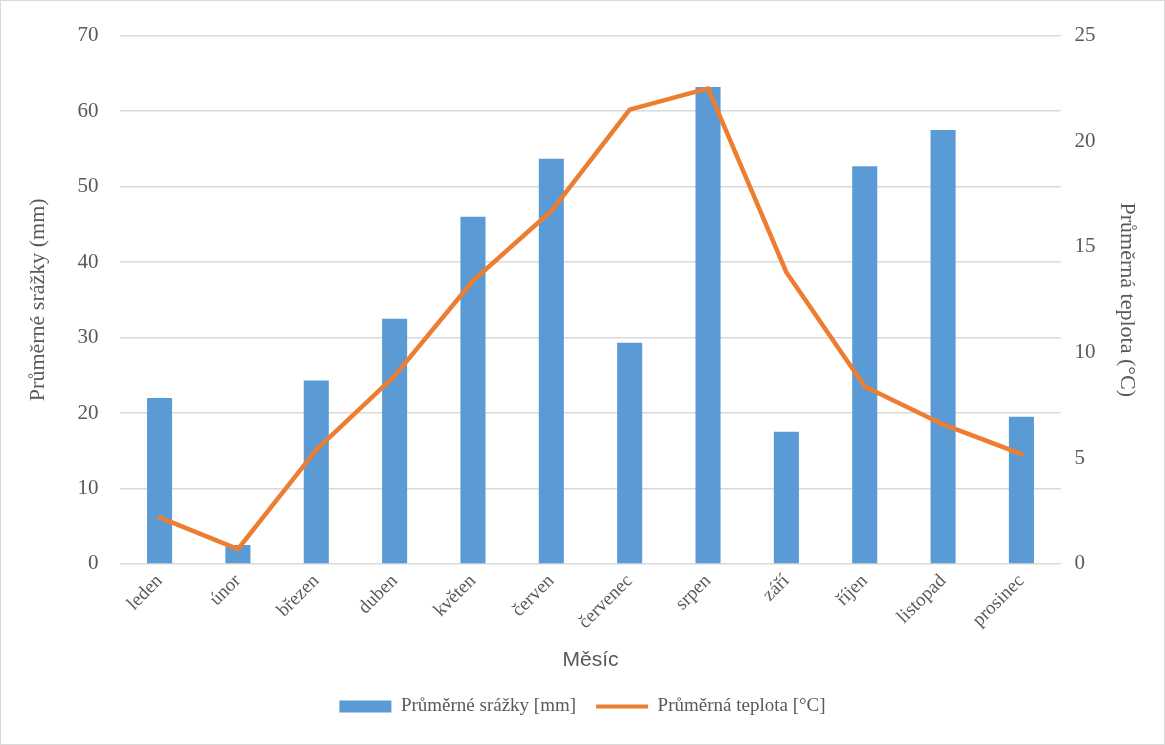 The image size is (1165, 745). I want to click on y2-tick-label: 0, so click(1080, 562).